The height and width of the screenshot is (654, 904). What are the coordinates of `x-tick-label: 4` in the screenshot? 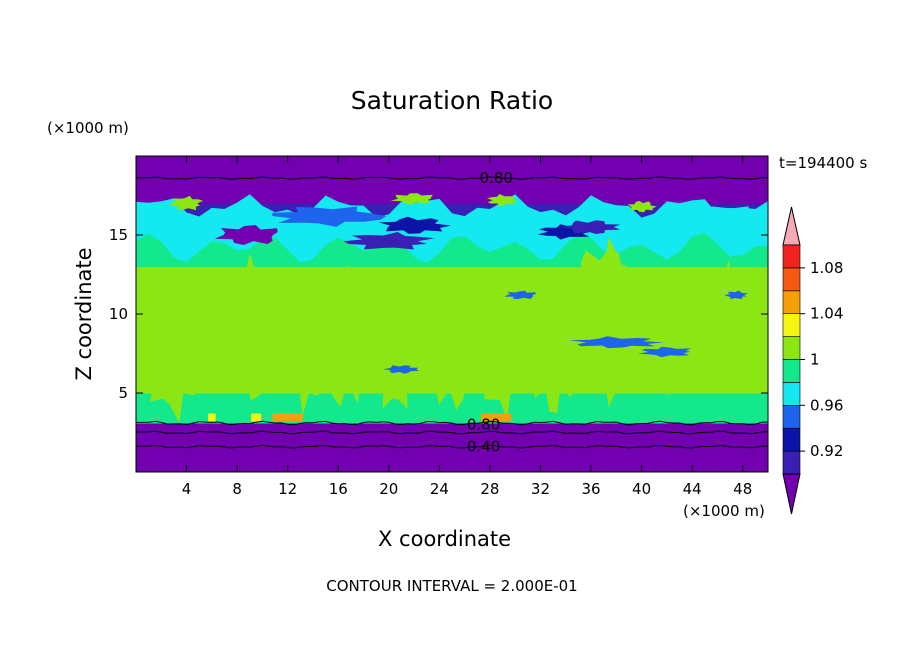 It's located at (187, 489).